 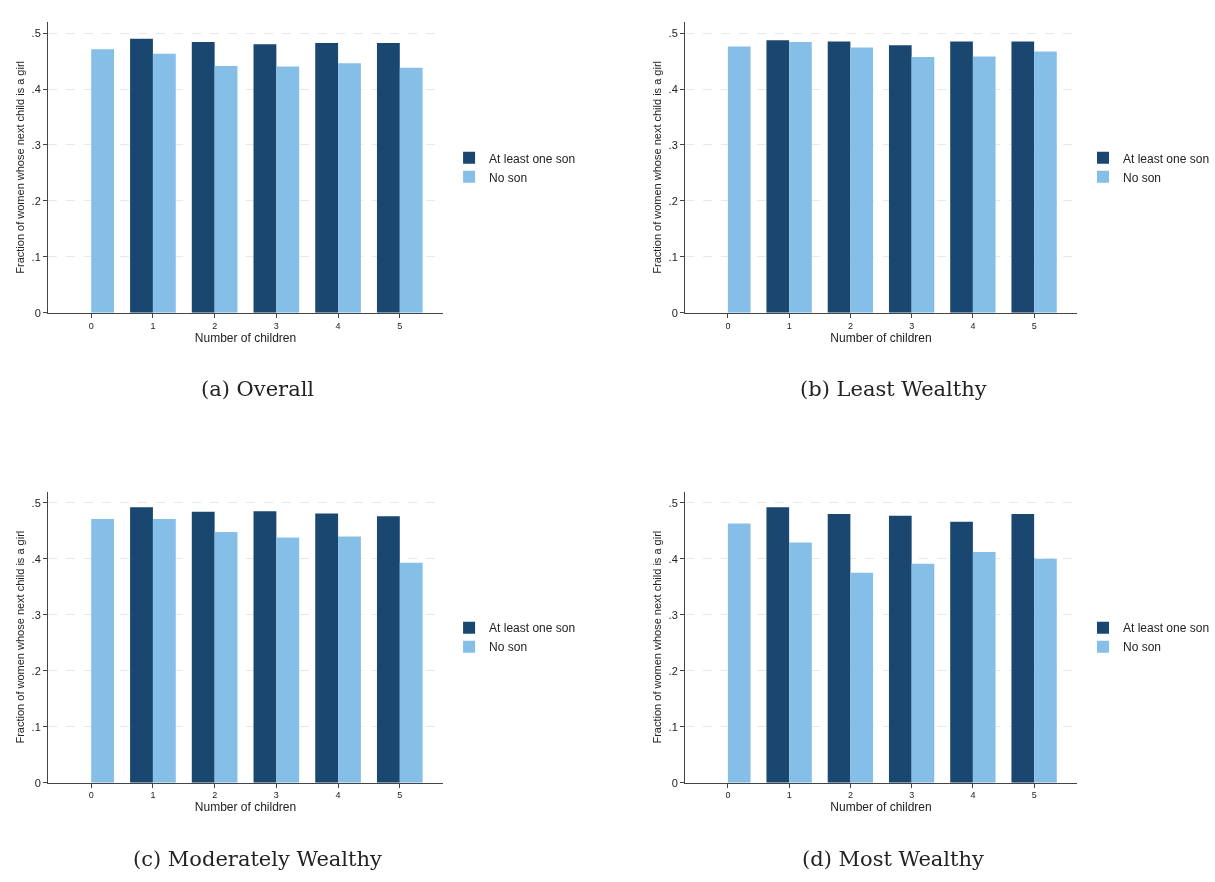 What do you see at coordinates (893, 859) in the screenshot?
I see `text: (d) Most Wealthy` at bounding box center [893, 859].